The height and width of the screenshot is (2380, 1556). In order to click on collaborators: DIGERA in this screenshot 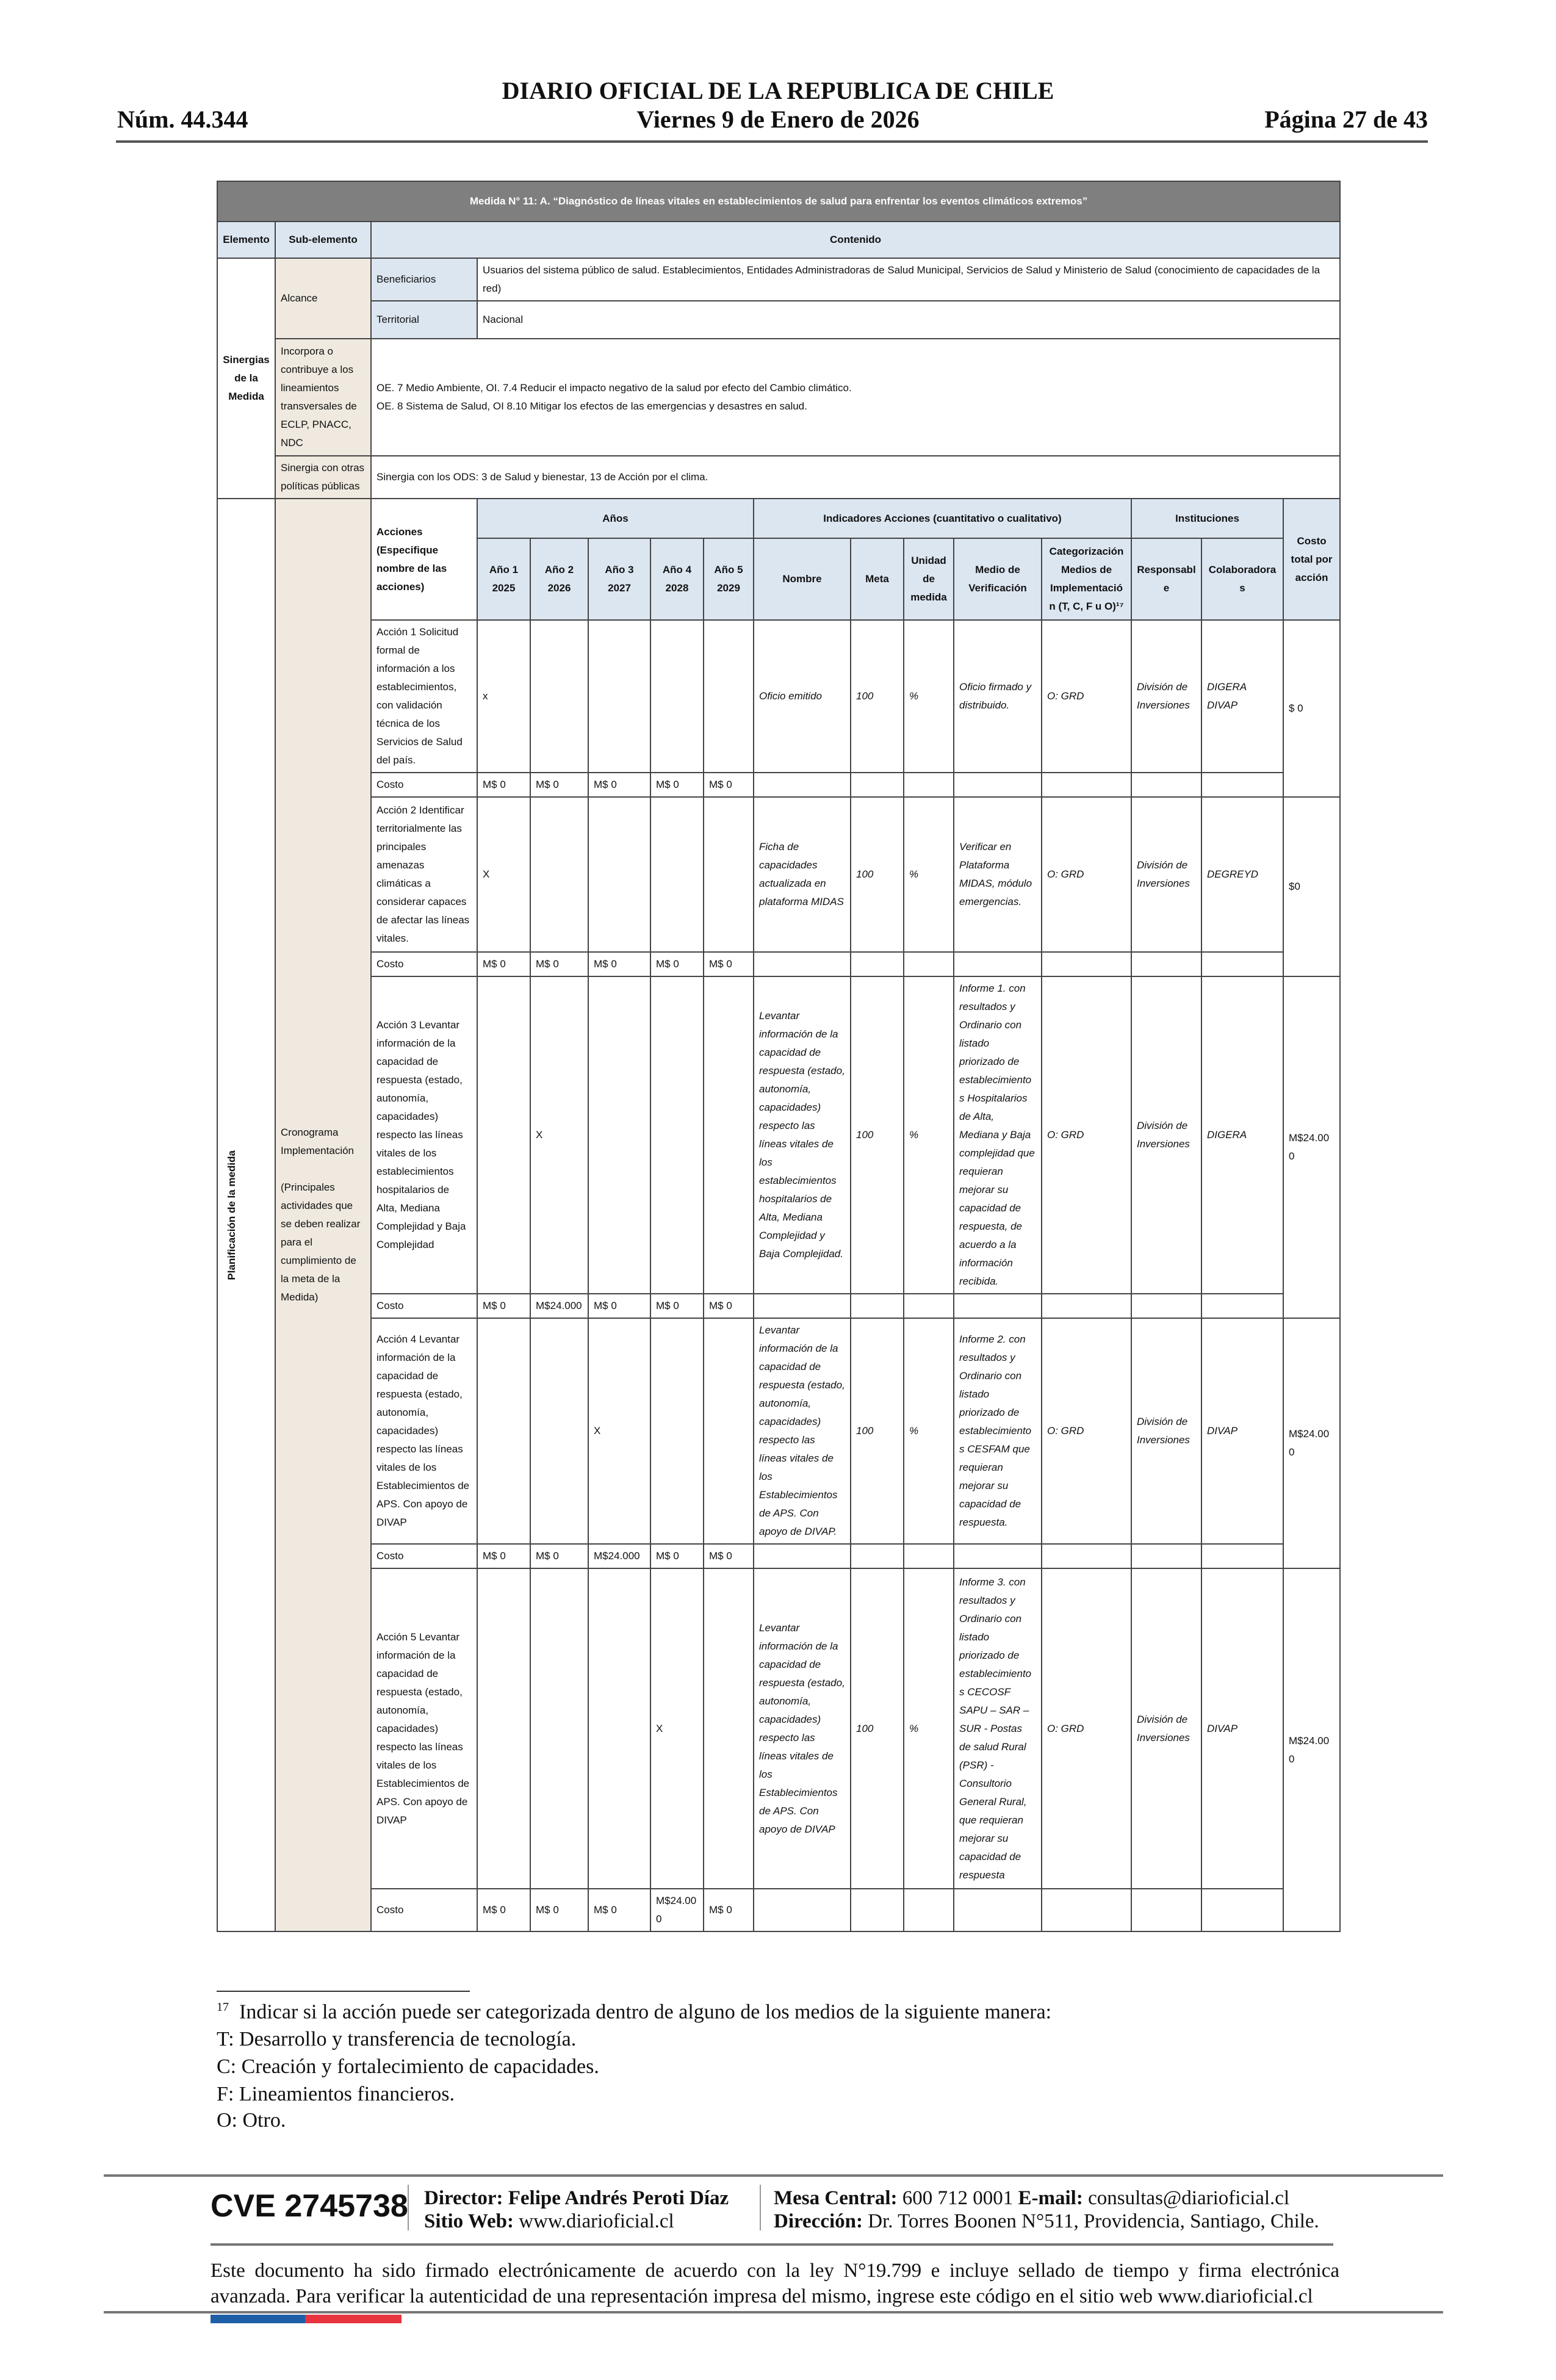, I will do `click(1243, 1135)`.